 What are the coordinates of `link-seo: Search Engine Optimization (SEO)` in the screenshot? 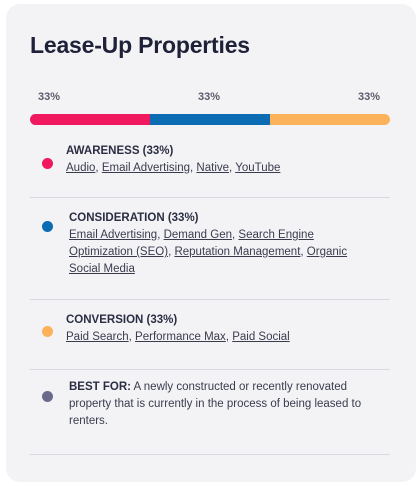 It's located at (191, 243).